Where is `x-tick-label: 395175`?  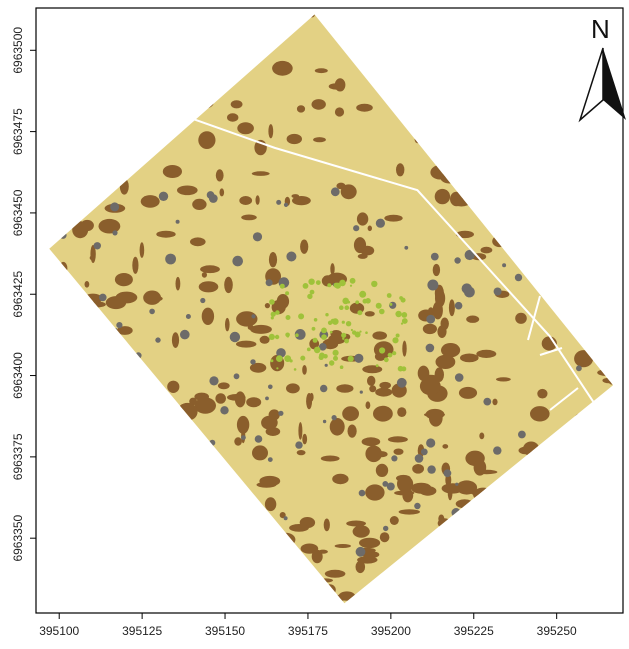
x-tick-label: 395175 is located at coordinates (308, 631).